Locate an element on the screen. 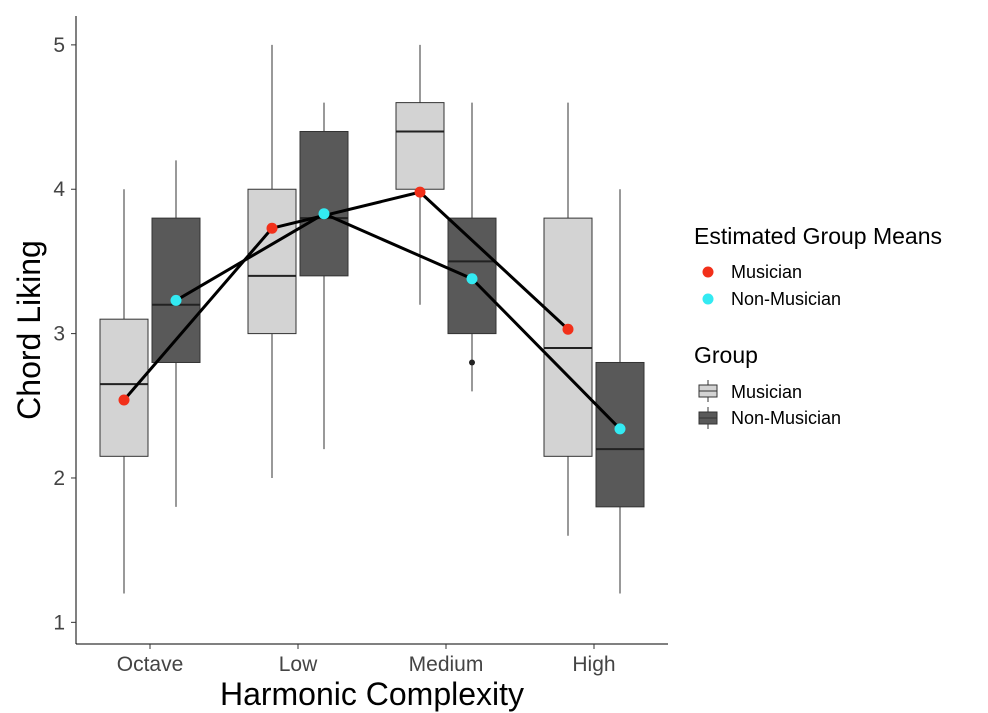 The image size is (988, 713). x-tick-label-low: Low is located at coordinates (298, 664).